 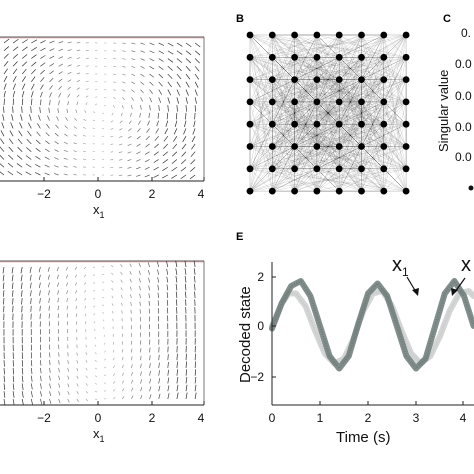 What do you see at coordinates (201, 418) in the screenshot?
I see `xtick-label: 4` at bounding box center [201, 418].